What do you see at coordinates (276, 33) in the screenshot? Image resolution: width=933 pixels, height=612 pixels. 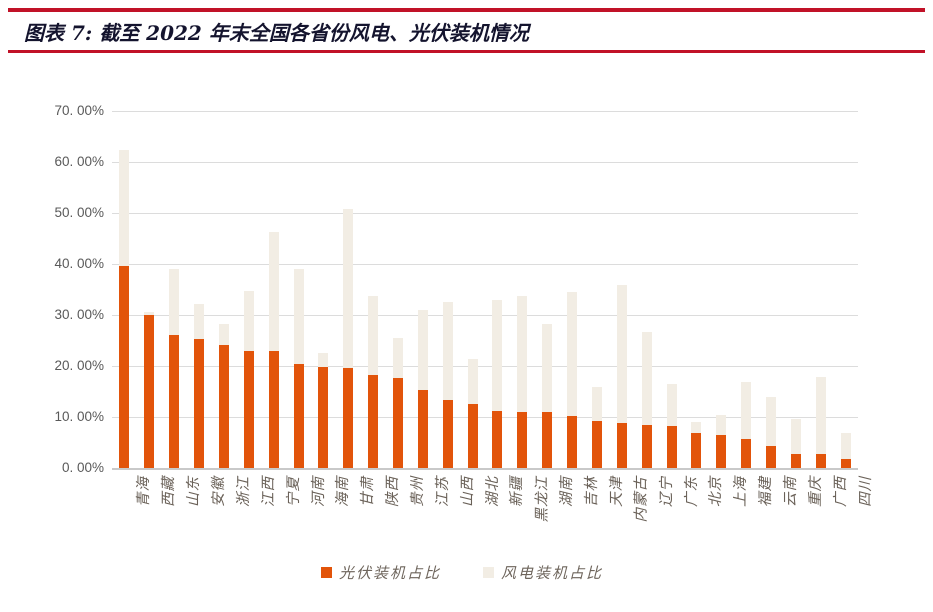 I see `chart-title: 图表 7: 截至 2022 年末全国各省份风电、光伏装机情况` at bounding box center [276, 33].